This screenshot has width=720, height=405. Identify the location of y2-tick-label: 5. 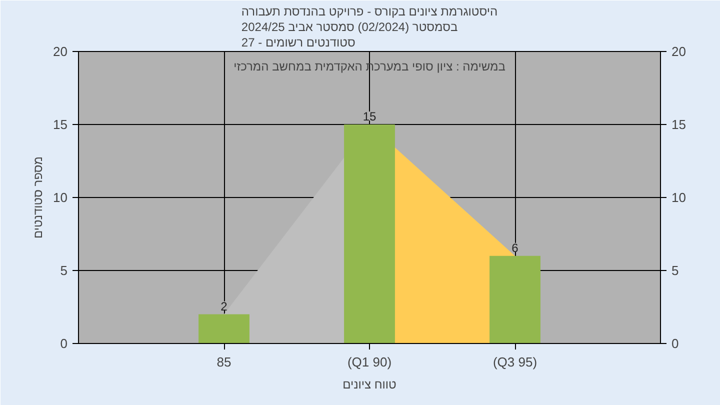
(675, 270).